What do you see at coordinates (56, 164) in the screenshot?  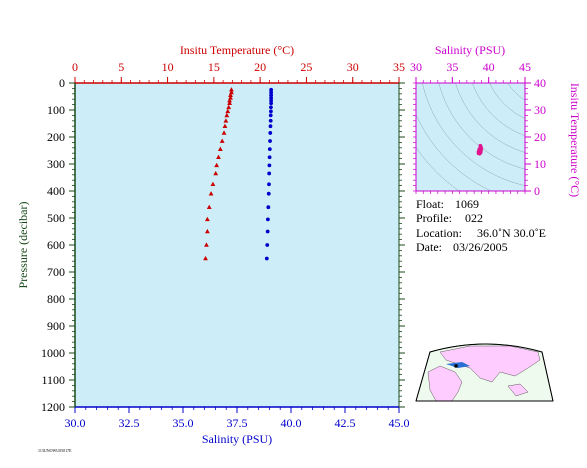 I see `pressure-tick-label: 300` at bounding box center [56, 164].